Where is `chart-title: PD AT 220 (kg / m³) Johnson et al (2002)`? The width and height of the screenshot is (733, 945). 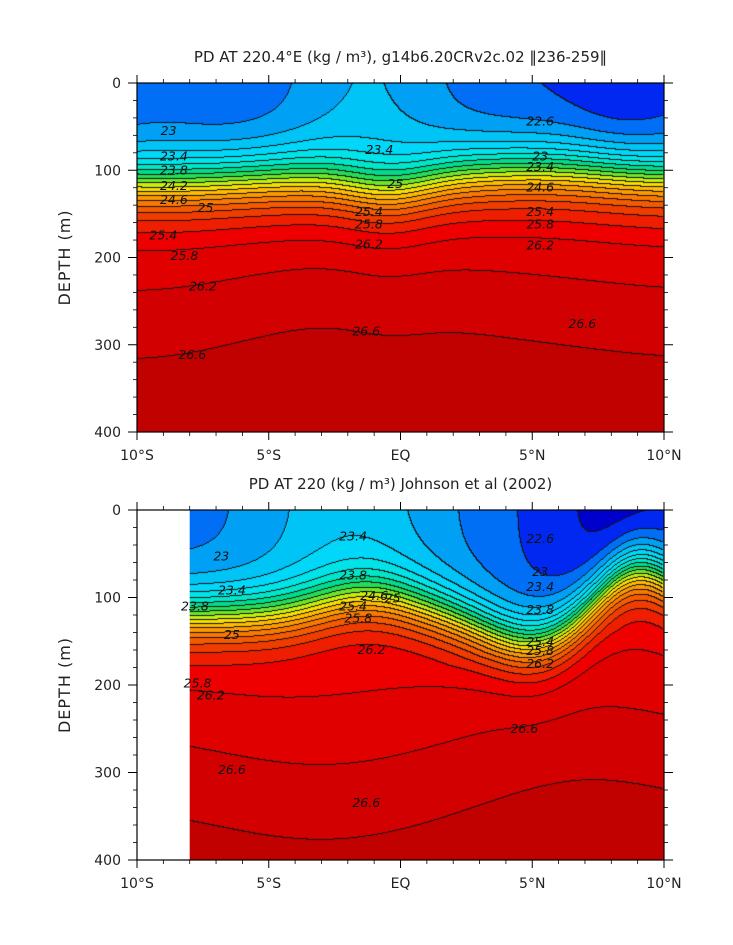 chart-title: PD AT 220 (kg / m³) Johnson et al (2002) is located at coordinates (400, 484).